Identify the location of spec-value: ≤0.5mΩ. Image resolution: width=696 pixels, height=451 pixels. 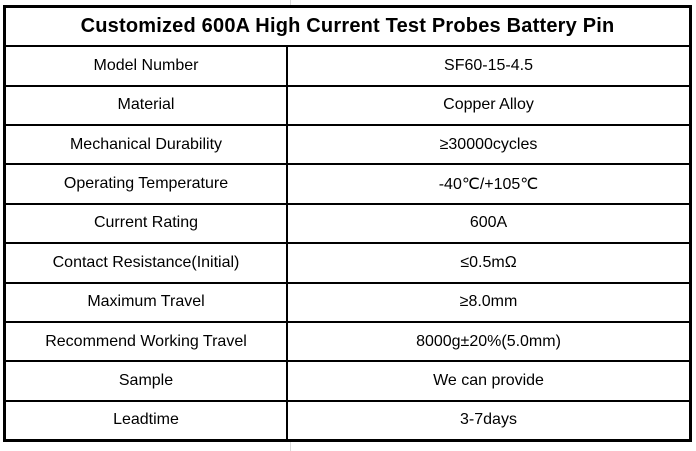
(488, 262).